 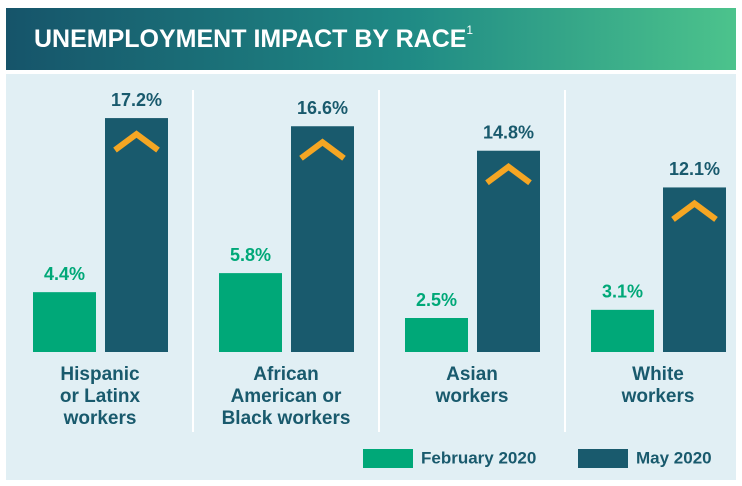 What do you see at coordinates (100, 396) in the screenshot?
I see `category-label: Hispanic or Latinx workers` at bounding box center [100, 396].